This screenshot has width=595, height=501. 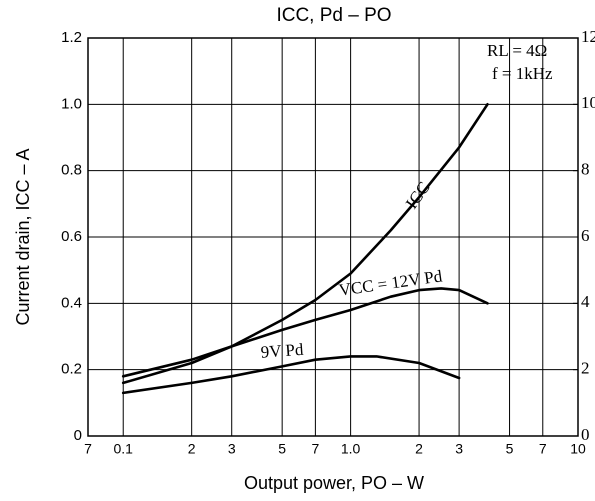 I want to click on annotation: RL = 4Ω, so click(x=517, y=50).